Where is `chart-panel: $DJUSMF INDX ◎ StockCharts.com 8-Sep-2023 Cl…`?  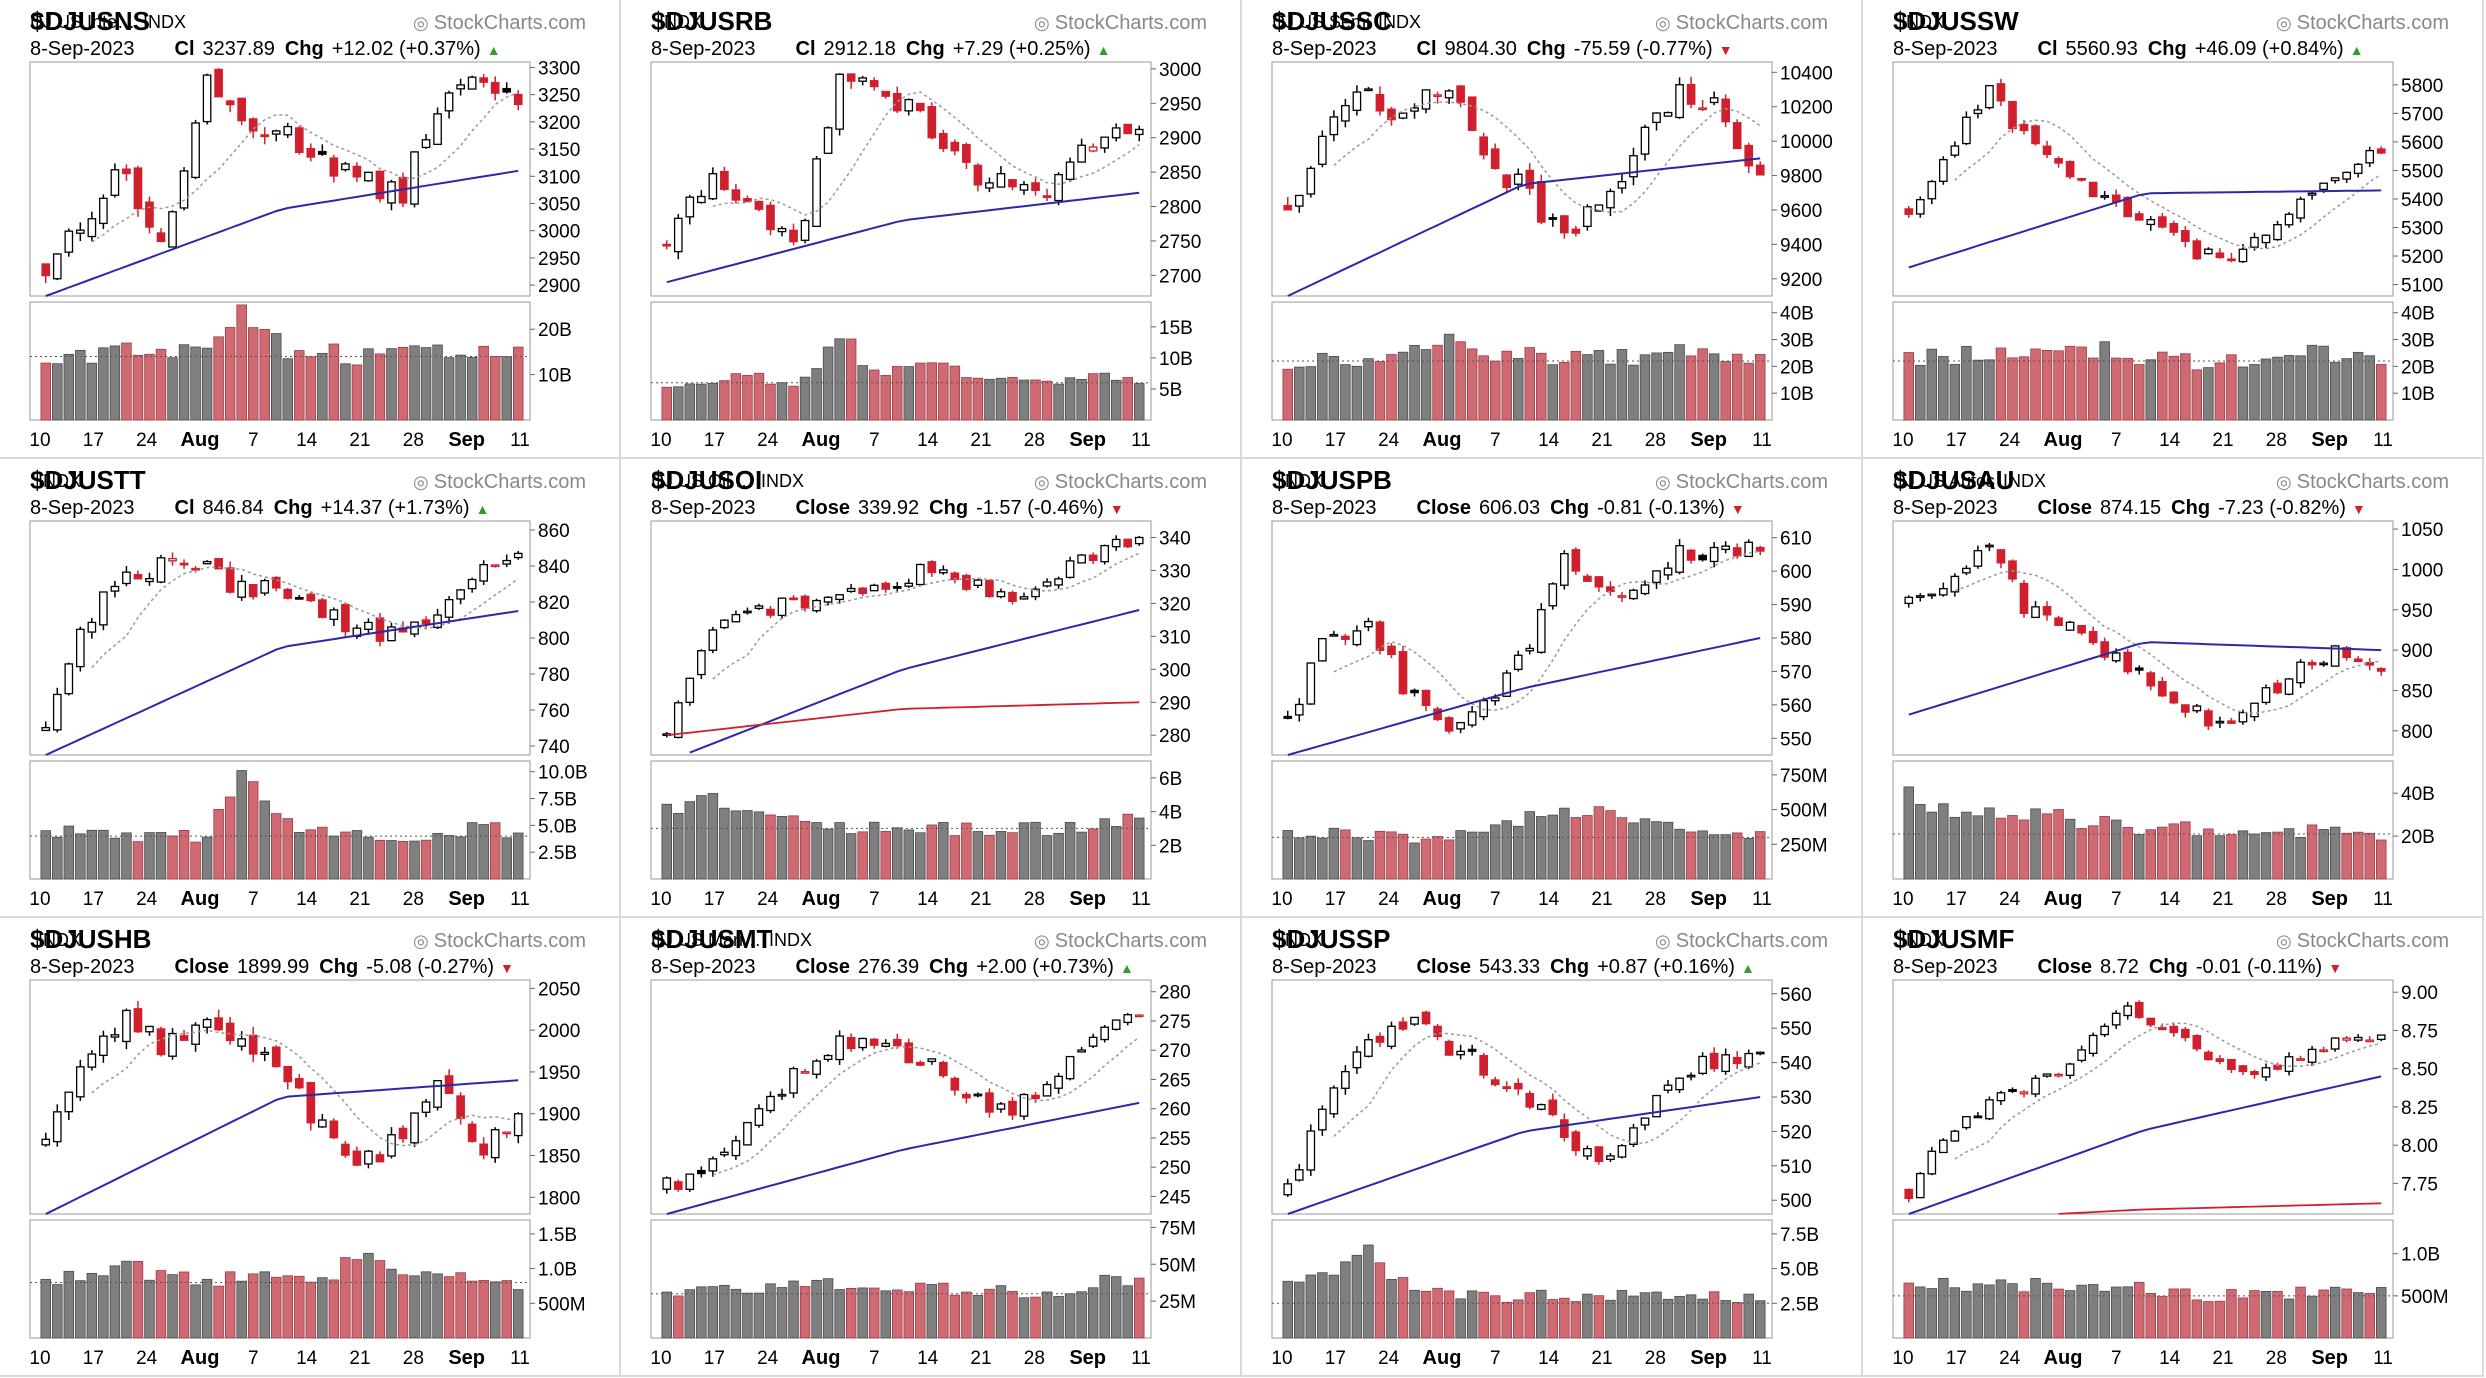
chart-panel: $DJUSMF INDX ◎ StockCharts.com 8-Sep-2023 Cl… is located at coordinates (2173, 1147).